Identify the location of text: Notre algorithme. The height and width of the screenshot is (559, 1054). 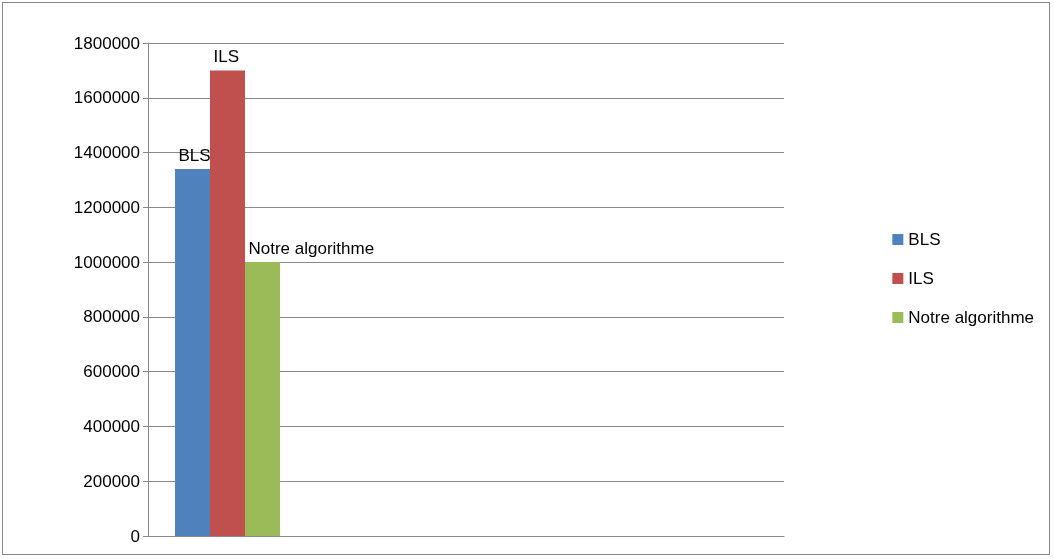
(311, 249).